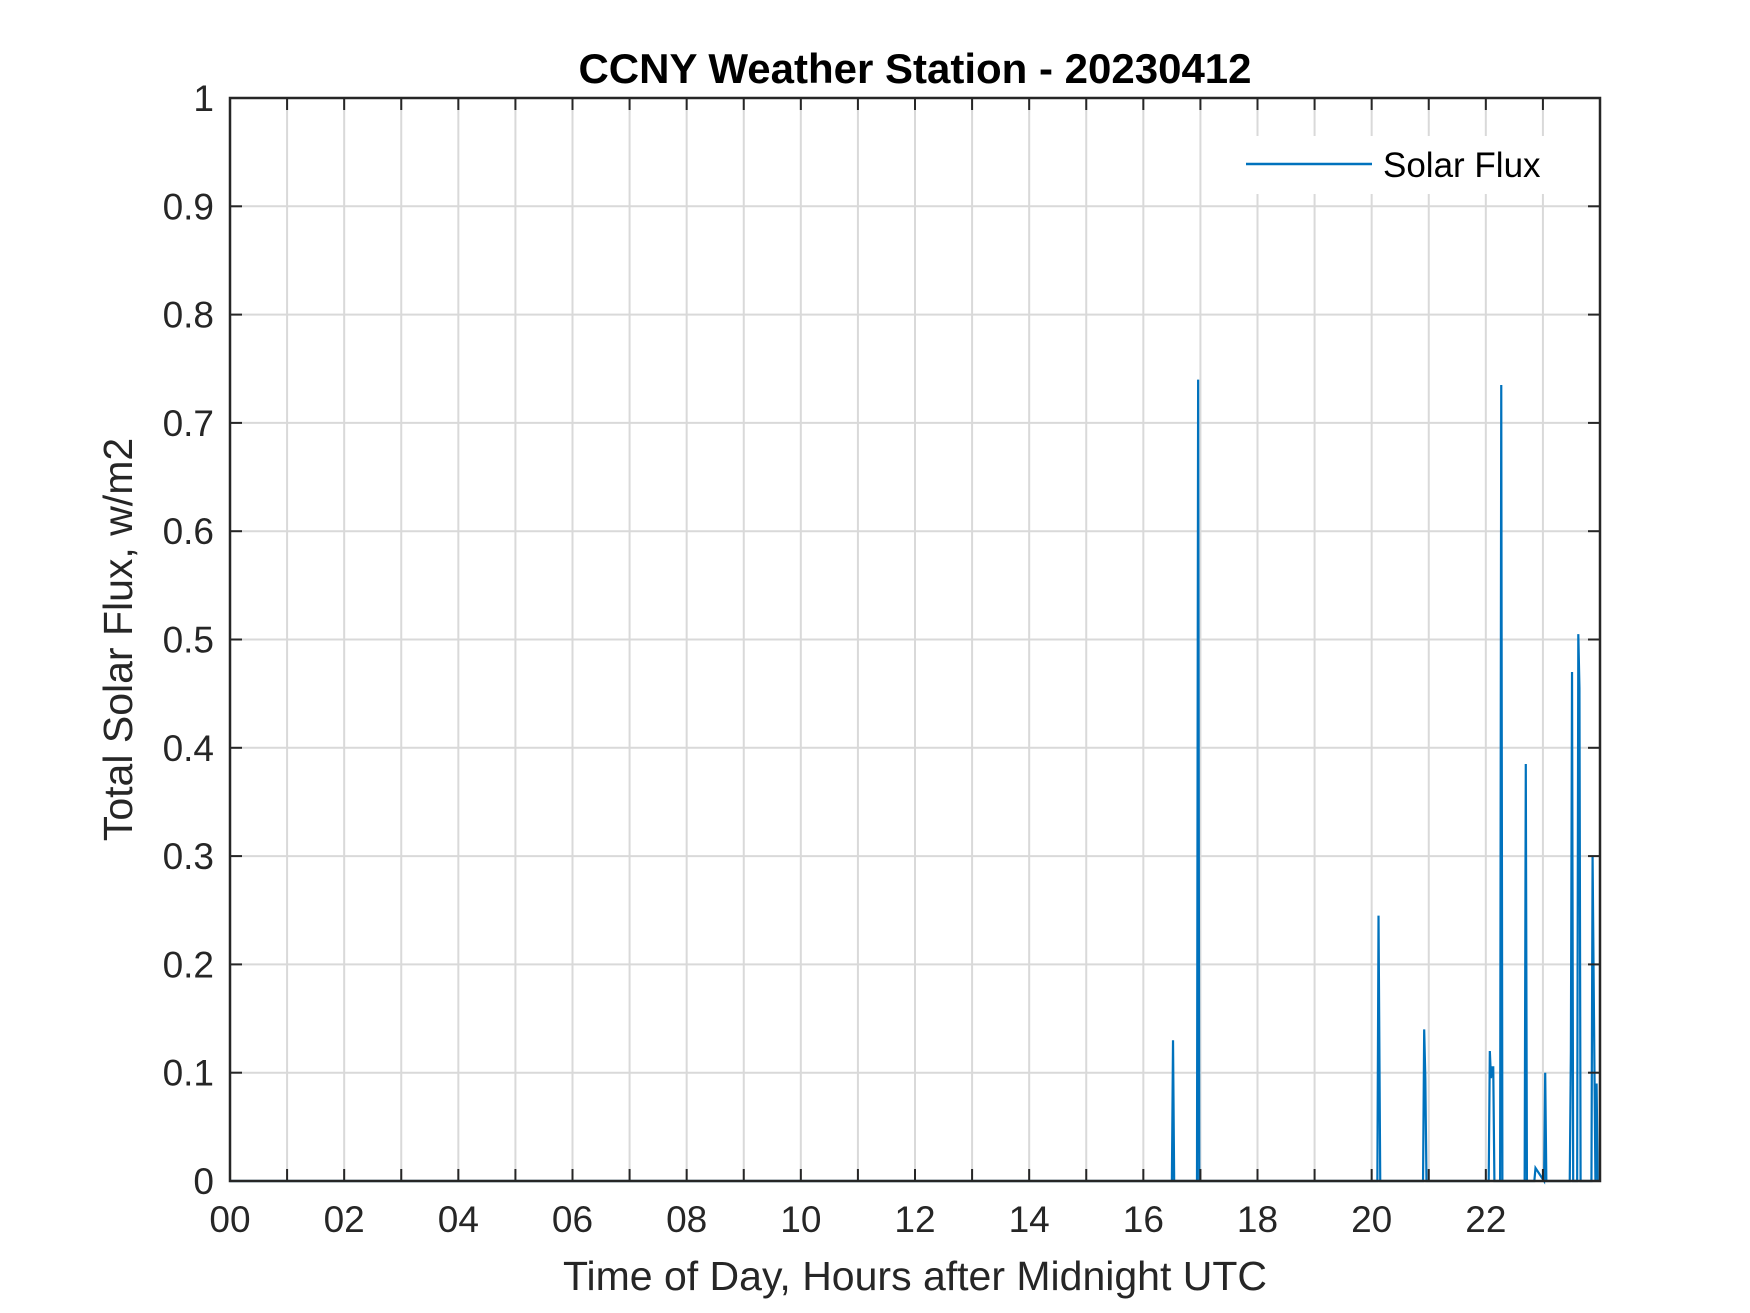 This screenshot has width=1750, height=1313. What do you see at coordinates (188, 748) in the screenshot?
I see `y-tick-label: 0.4` at bounding box center [188, 748].